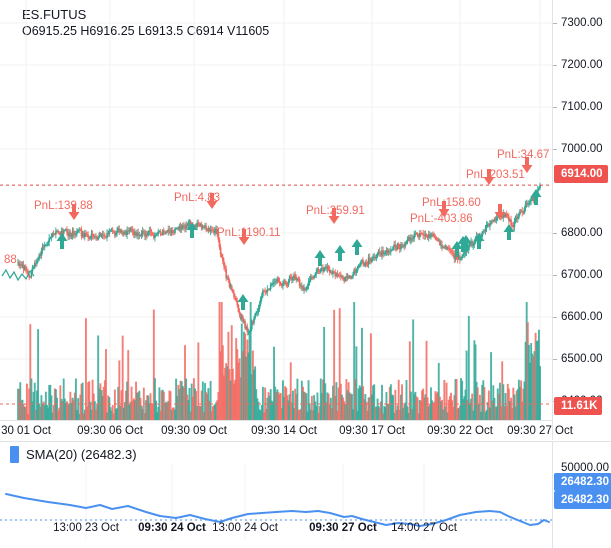 The height and width of the screenshot is (548, 611). I want to click on sma-tick-50000: 50000.00, so click(585, 468).